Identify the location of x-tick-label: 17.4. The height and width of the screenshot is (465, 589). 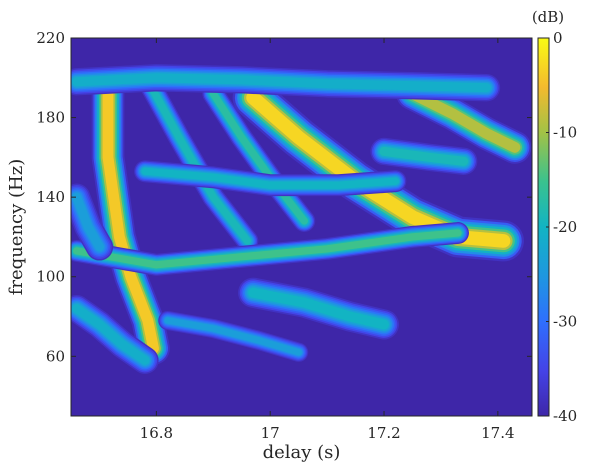
(497, 433).